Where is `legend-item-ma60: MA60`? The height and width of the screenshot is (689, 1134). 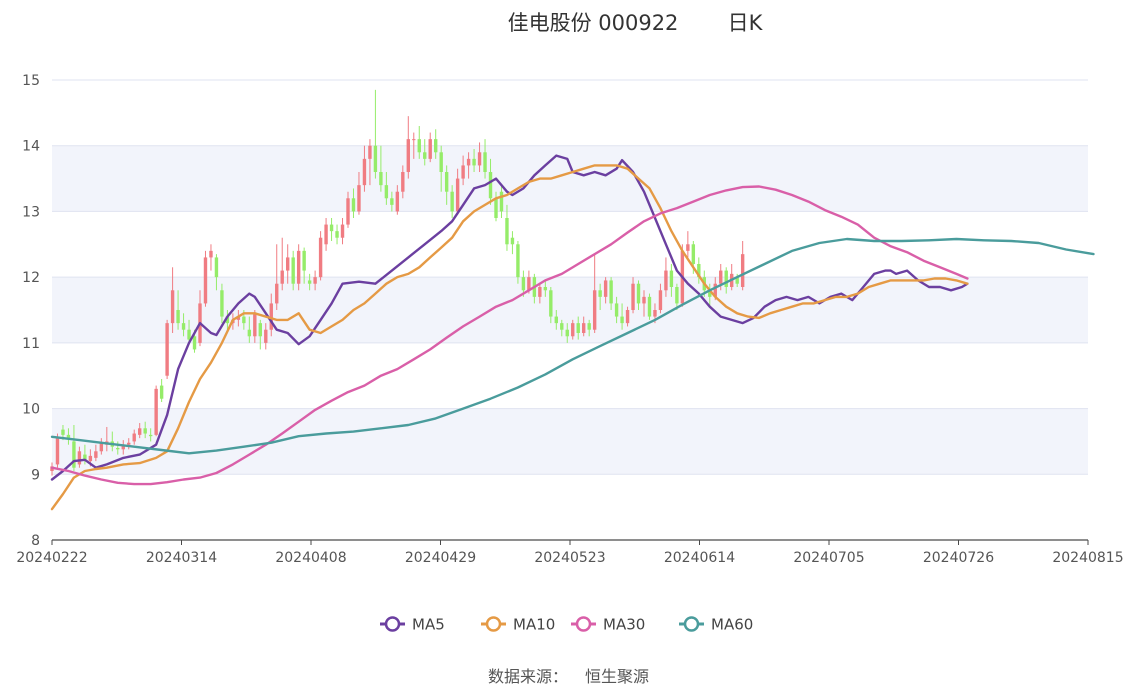 legend-item-ma60: MA60 is located at coordinates (716, 625).